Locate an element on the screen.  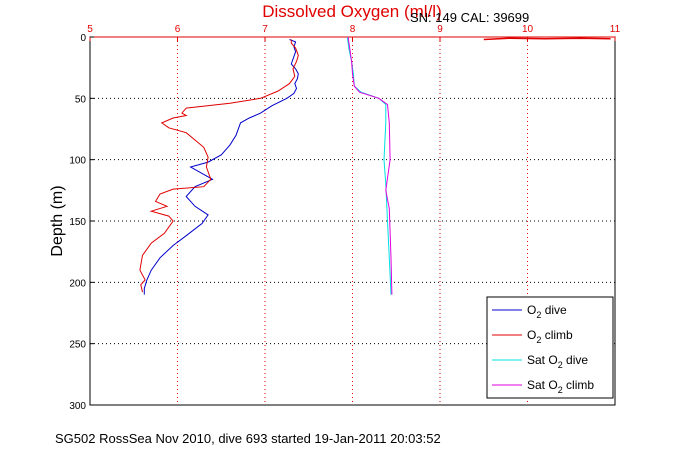
legend-box is located at coordinates (550, 347).